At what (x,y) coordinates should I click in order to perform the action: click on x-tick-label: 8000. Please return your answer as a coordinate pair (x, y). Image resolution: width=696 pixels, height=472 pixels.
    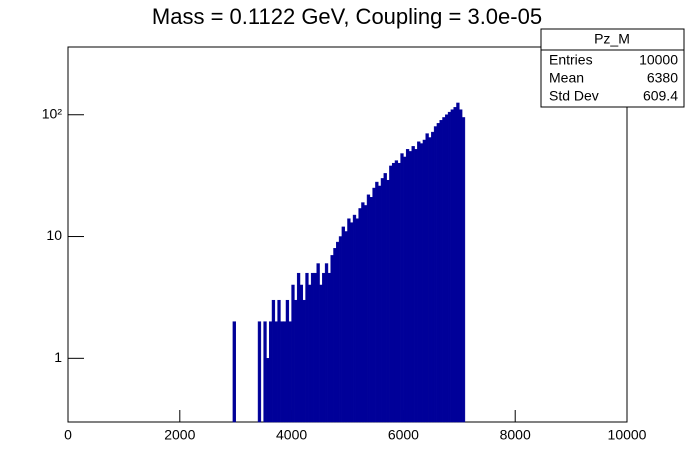
    Looking at the image, I should click on (515, 435).